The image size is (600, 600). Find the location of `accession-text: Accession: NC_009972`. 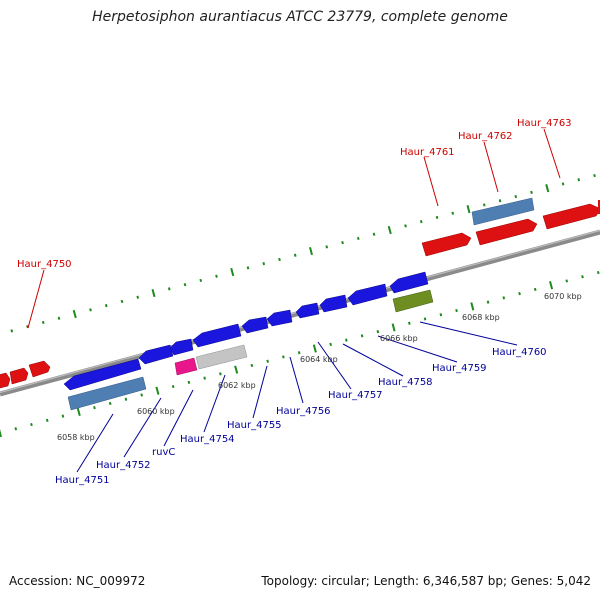

accession-text: Accession: NC_009972 is located at coordinates (77, 581).